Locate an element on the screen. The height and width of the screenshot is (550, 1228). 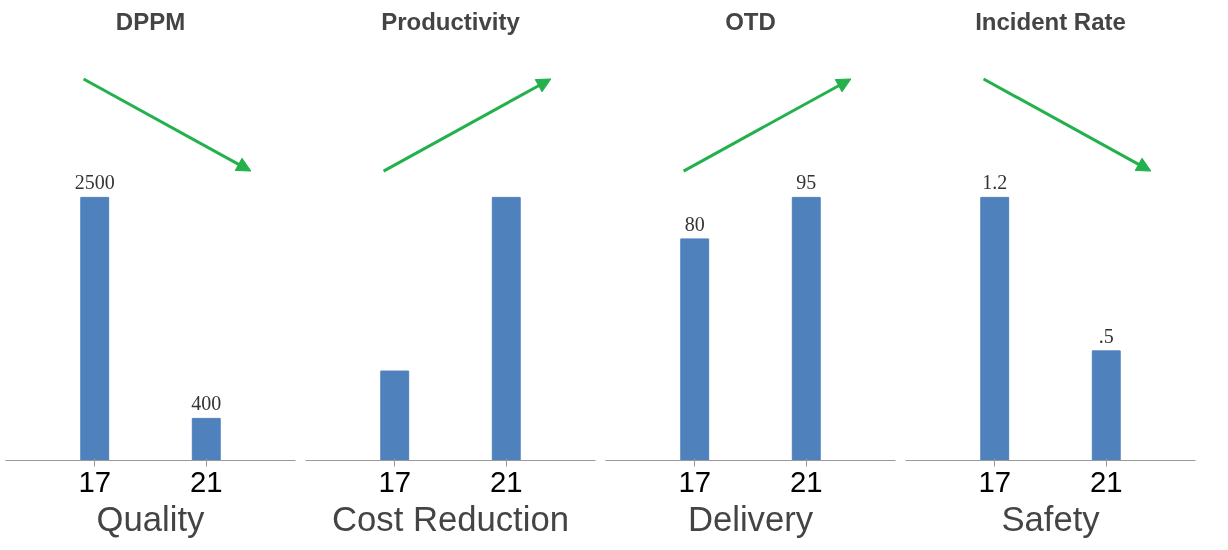
data-label: 1.2 is located at coordinates (995, 182).